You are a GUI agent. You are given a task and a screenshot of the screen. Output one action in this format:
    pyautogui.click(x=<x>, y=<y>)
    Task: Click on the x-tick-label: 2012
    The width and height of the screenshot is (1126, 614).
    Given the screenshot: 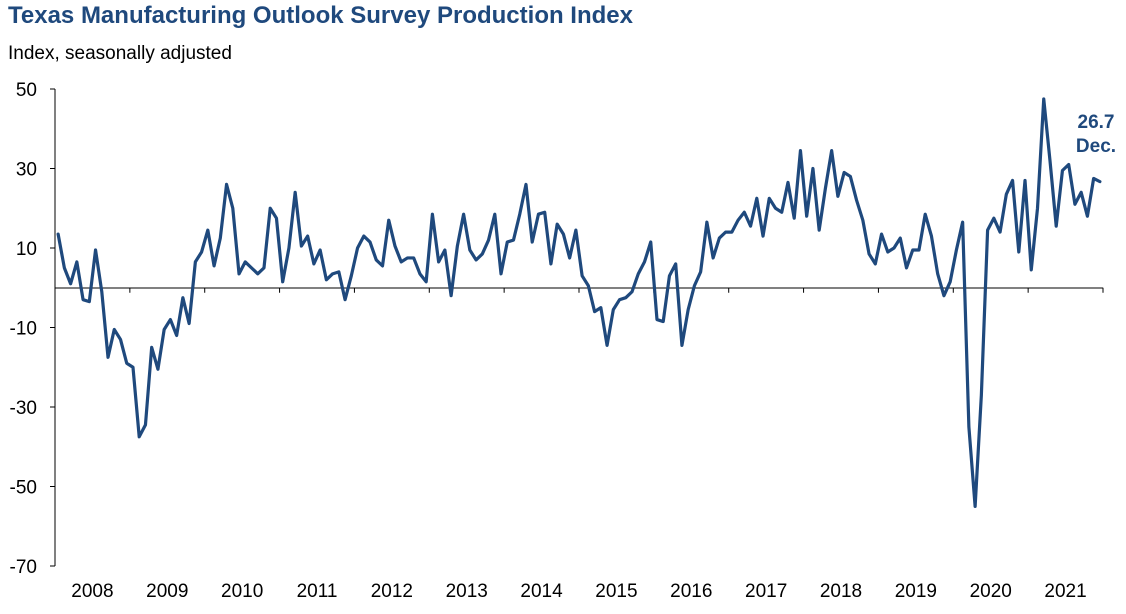 What is the action you would take?
    pyautogui.click(x=392, y=591)
    